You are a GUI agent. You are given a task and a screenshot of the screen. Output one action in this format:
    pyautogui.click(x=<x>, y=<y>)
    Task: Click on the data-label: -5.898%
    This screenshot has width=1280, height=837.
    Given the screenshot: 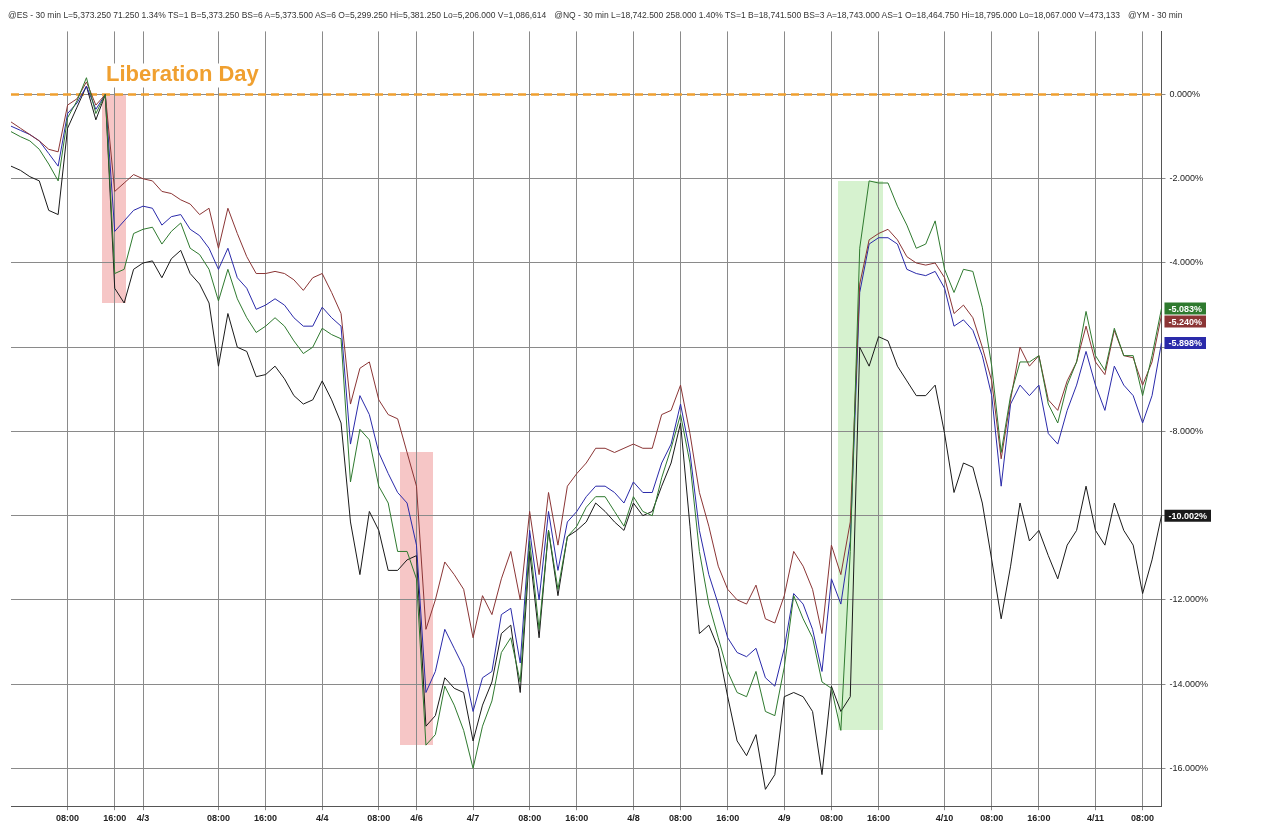 What is the action you would take?
    pyautogui.click(x=1185, y=342)
    